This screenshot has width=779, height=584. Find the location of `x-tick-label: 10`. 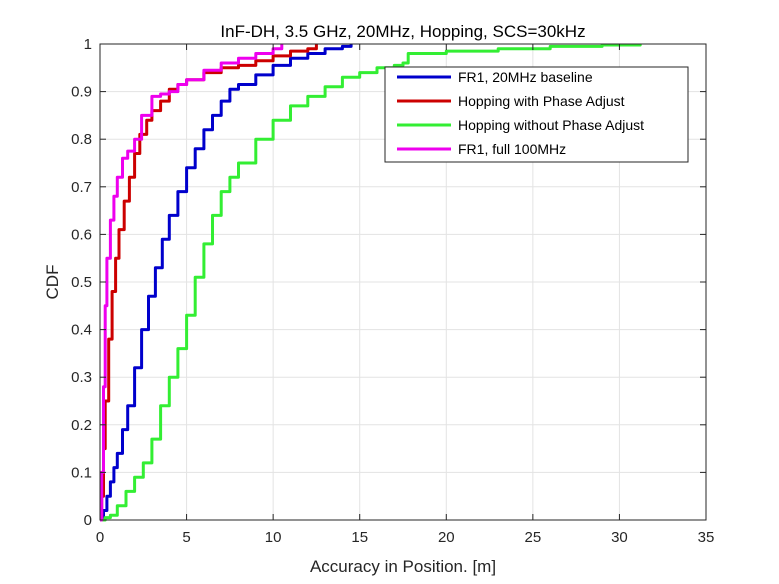

x-tick-label: 10 is located at coordinates (273, 537).